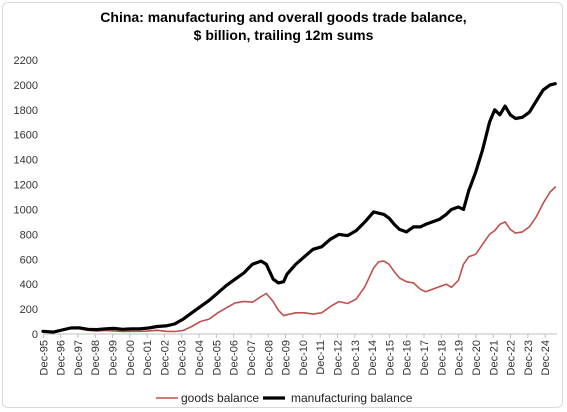 Image resolution: width=567 pixels, height=412 pixels. Describe the element at coordinates (200, 357) in the screenshot. I see `x-tick-label: Dec-04` at that location.